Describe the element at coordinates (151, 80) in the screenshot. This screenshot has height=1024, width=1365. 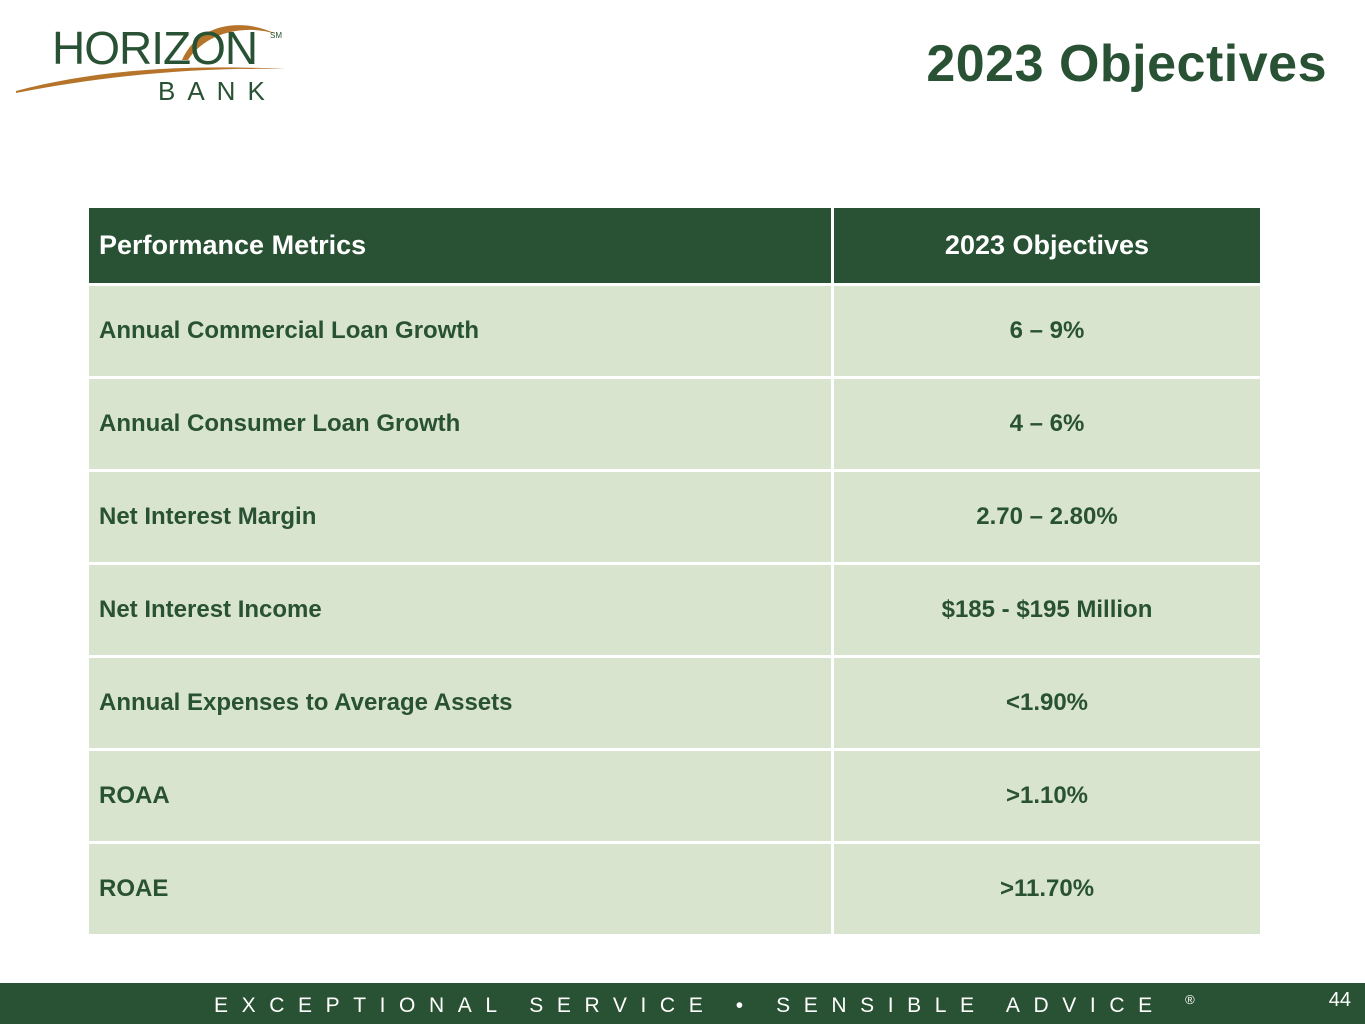
I see `logo-swoosh` at that location.